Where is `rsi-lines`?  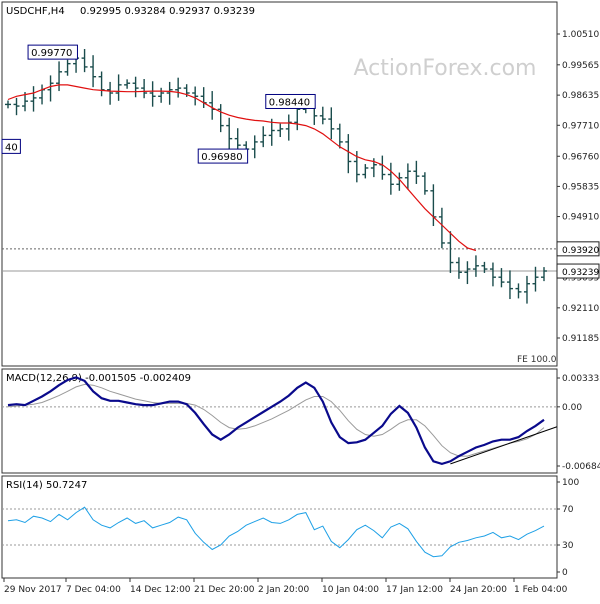 rsi-lines is located at coordinates (279, 532).